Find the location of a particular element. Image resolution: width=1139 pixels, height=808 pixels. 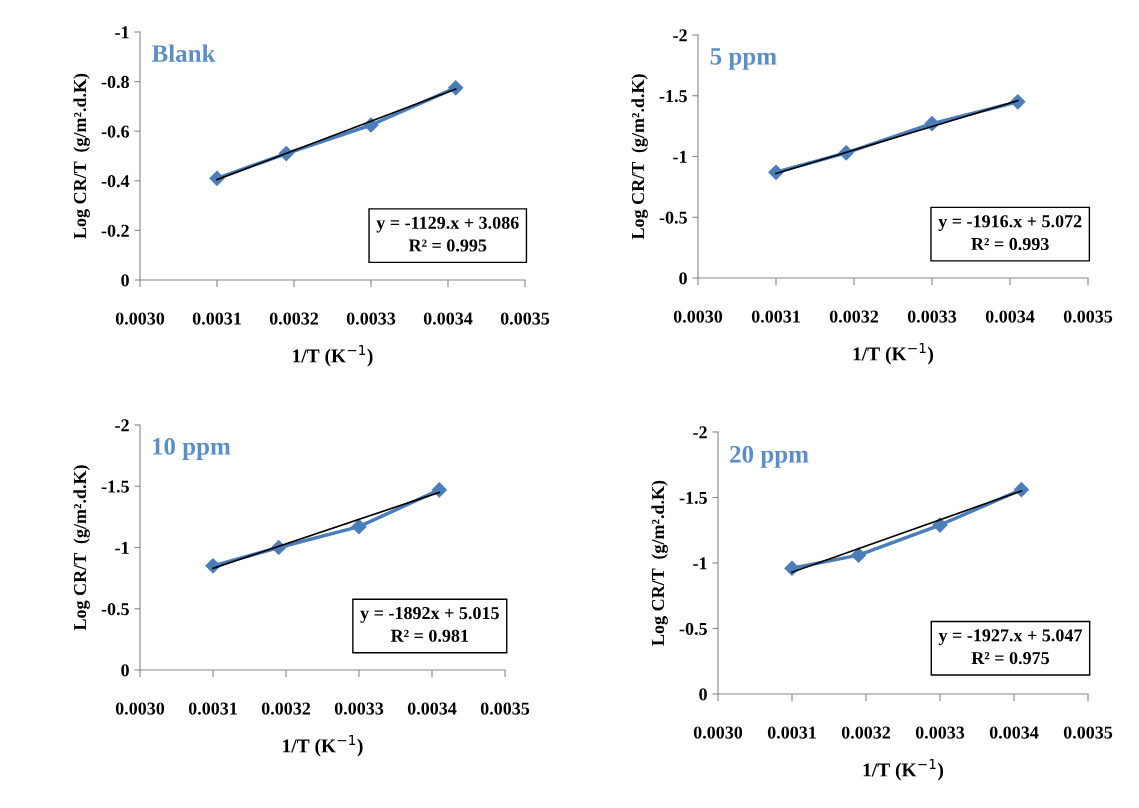

annotation: 20 ppm is located at coordinates (769, 456).